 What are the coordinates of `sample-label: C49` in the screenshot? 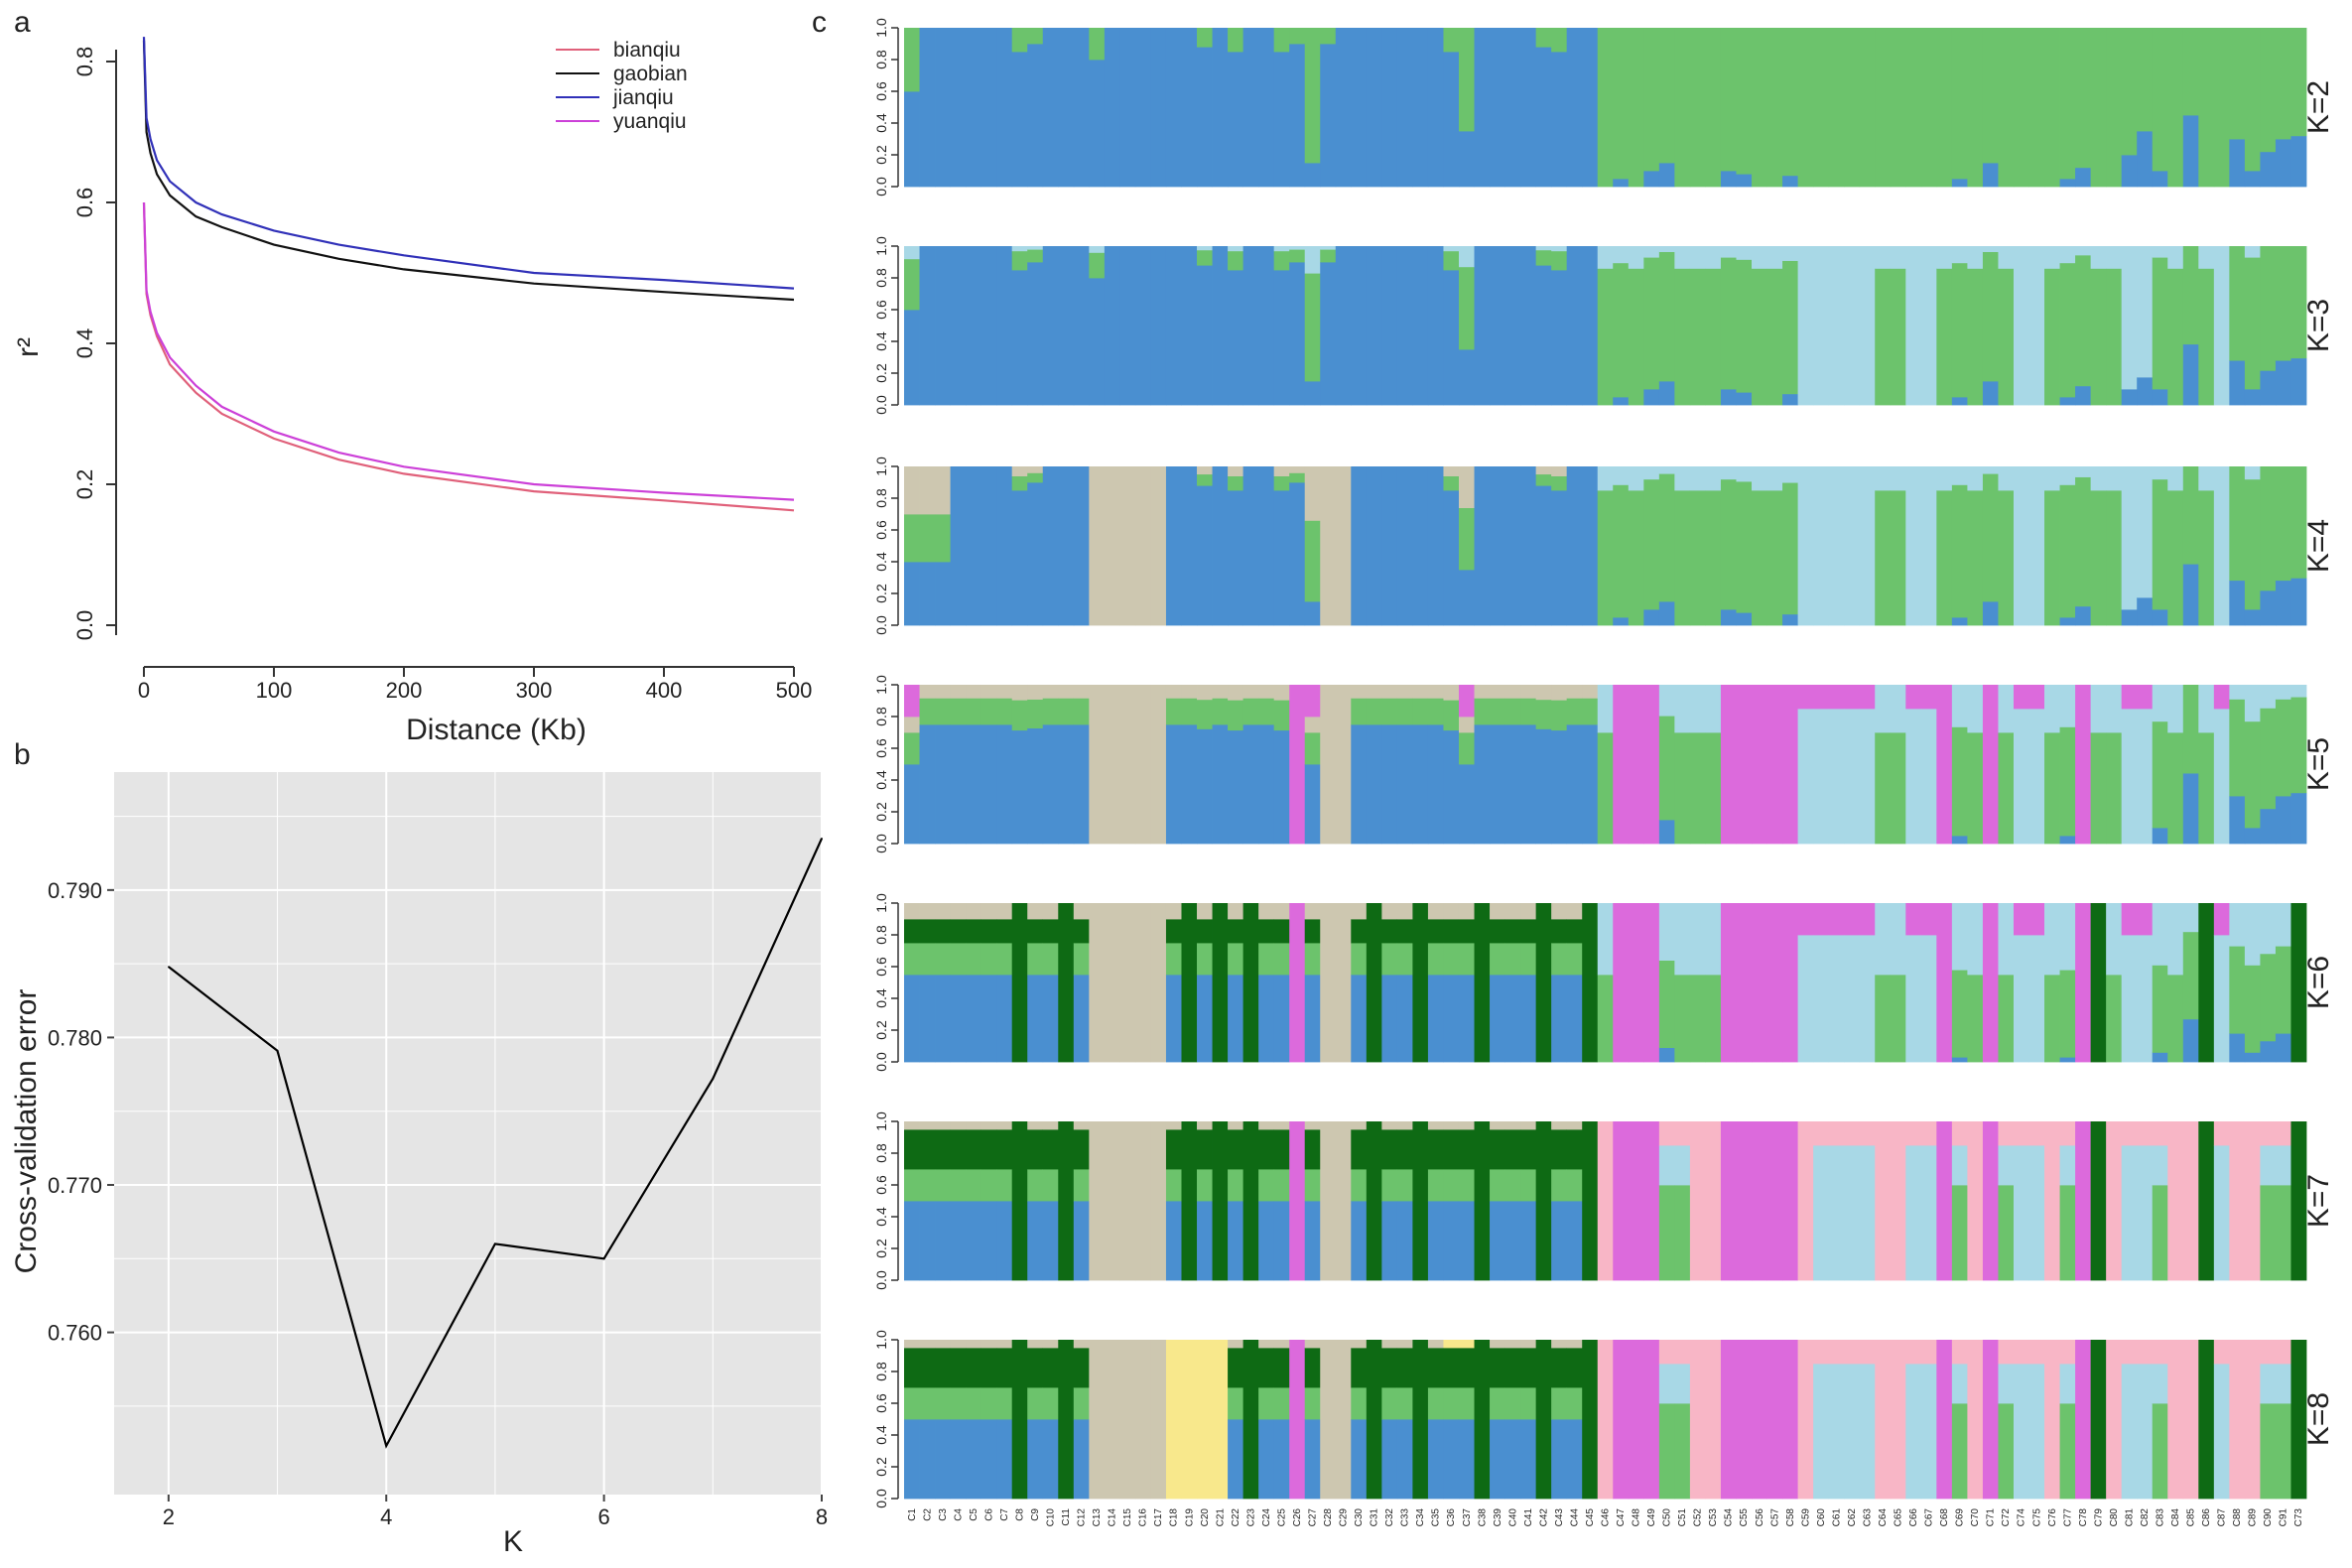 It's located at (1651, 1517).